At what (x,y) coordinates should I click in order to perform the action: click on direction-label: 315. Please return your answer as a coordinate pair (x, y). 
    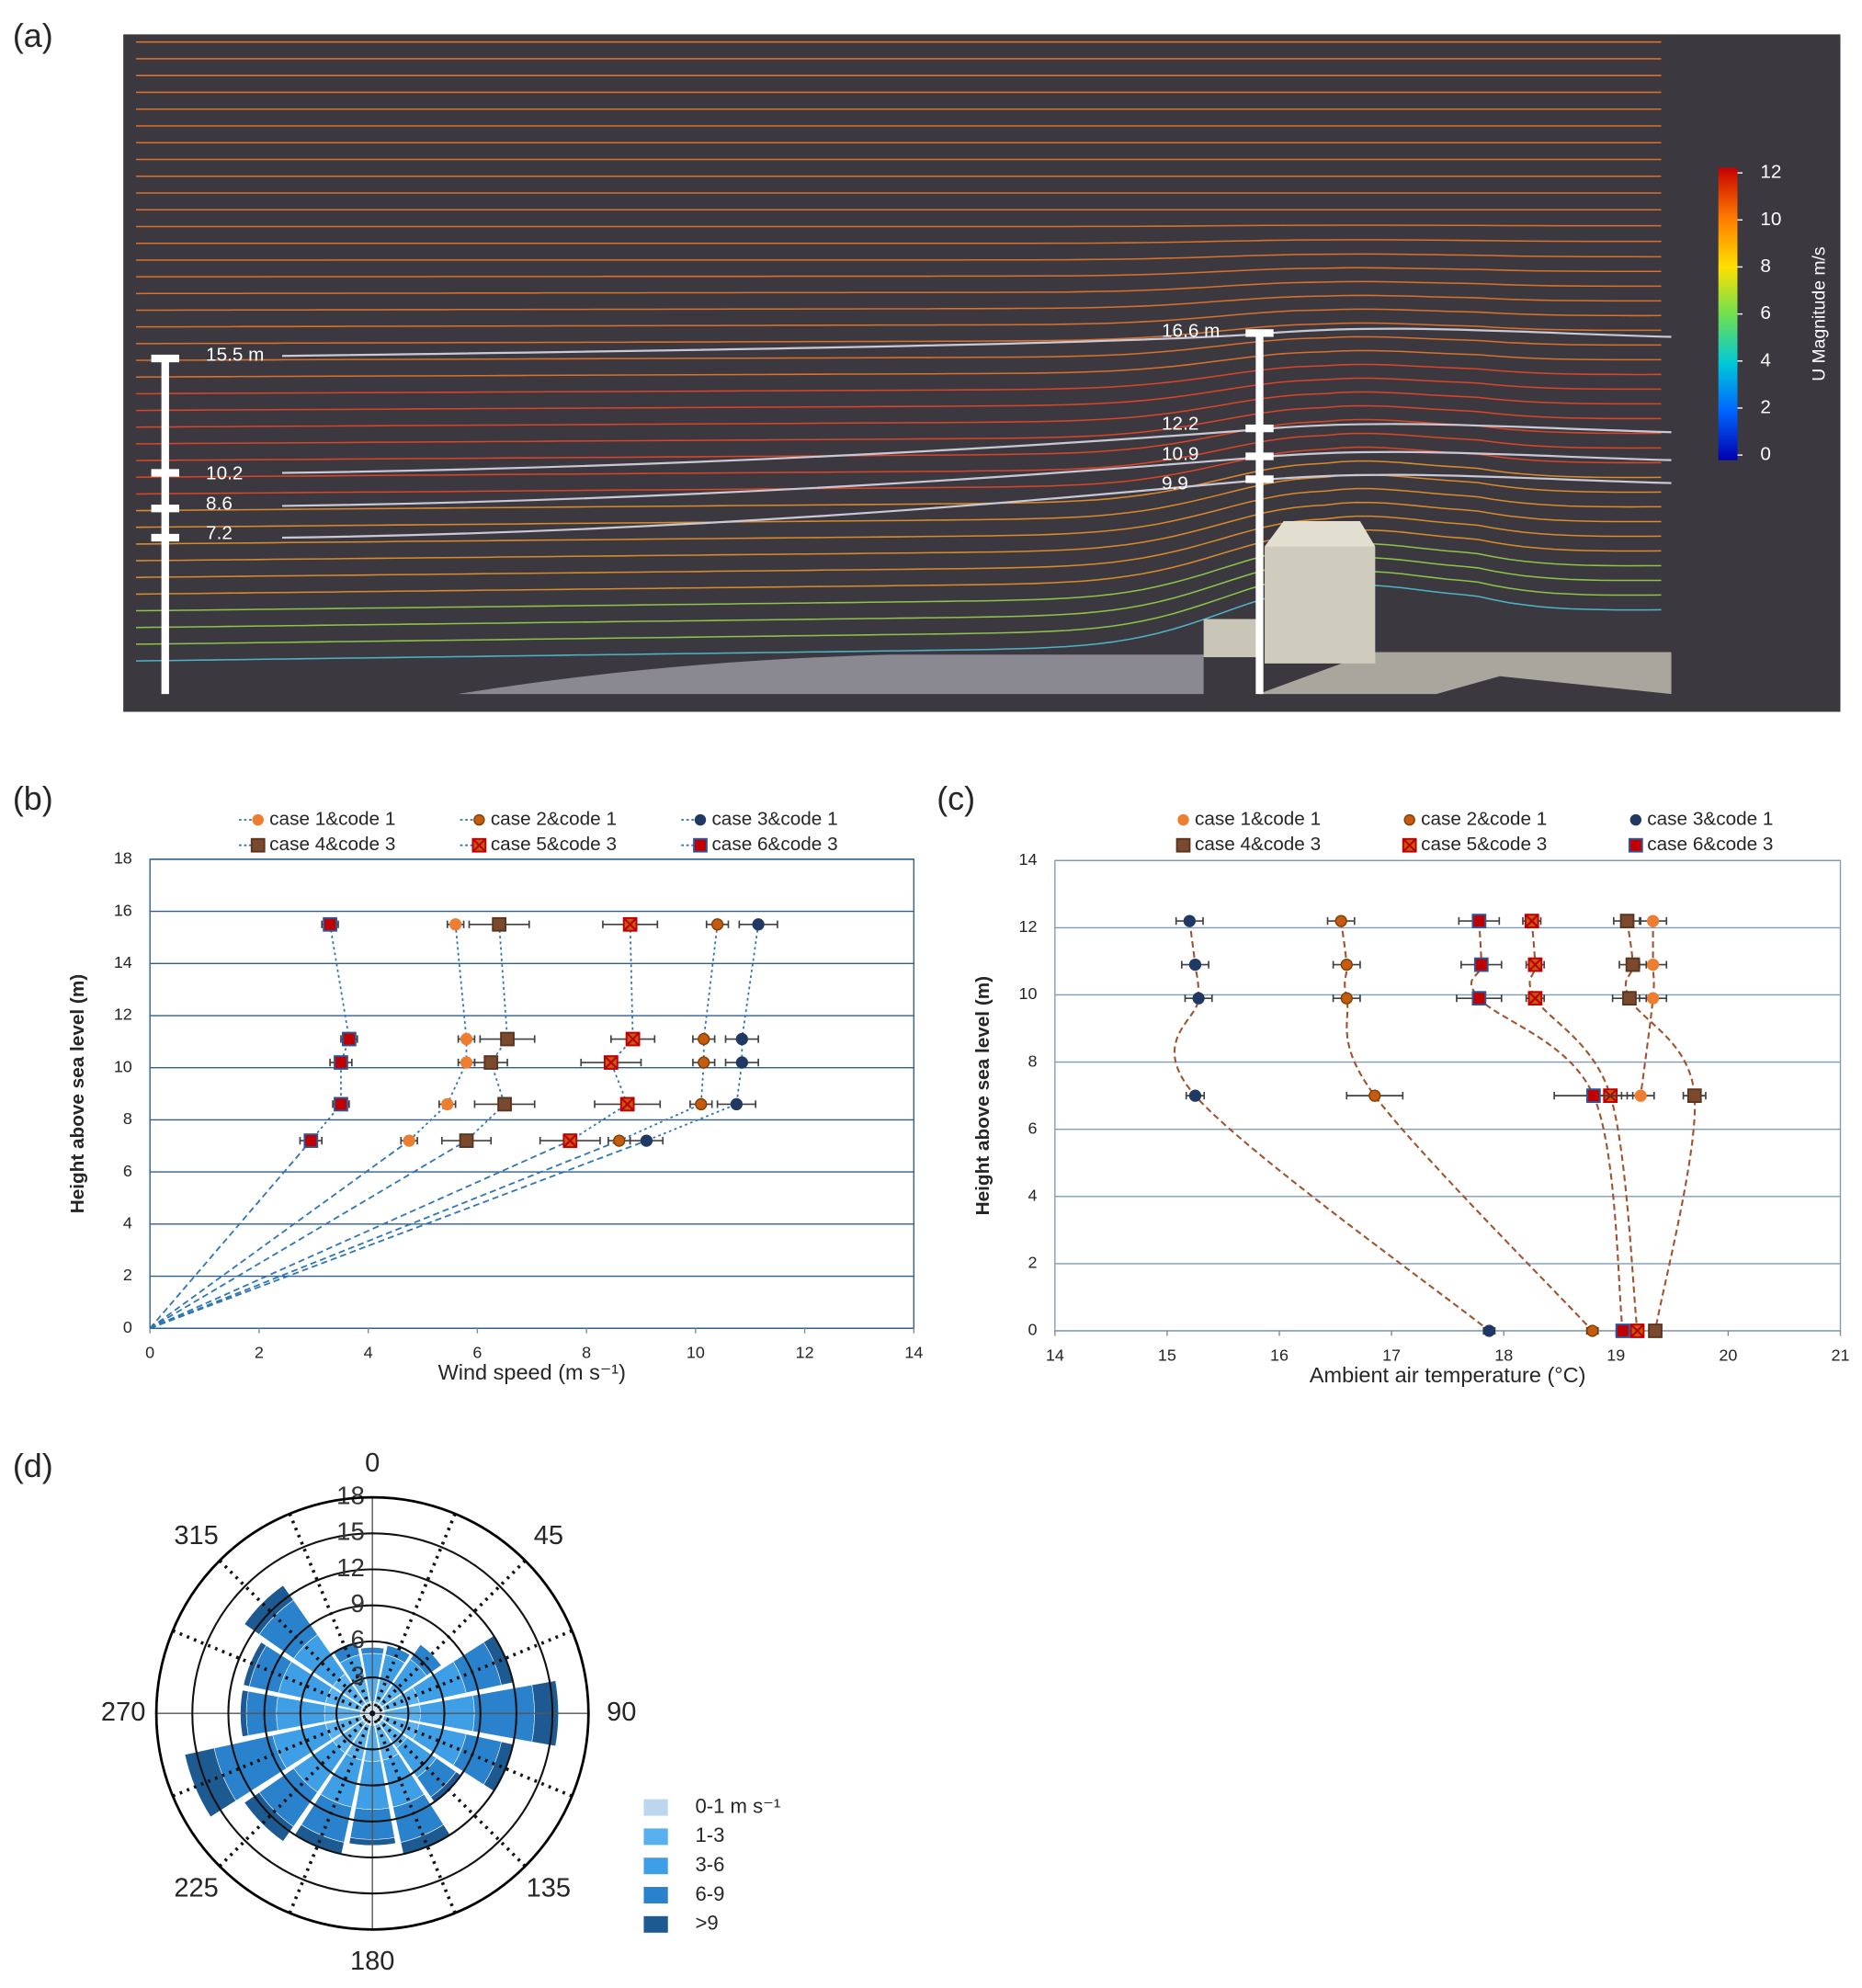
    Looking at the image, I should click on (196, 1536).